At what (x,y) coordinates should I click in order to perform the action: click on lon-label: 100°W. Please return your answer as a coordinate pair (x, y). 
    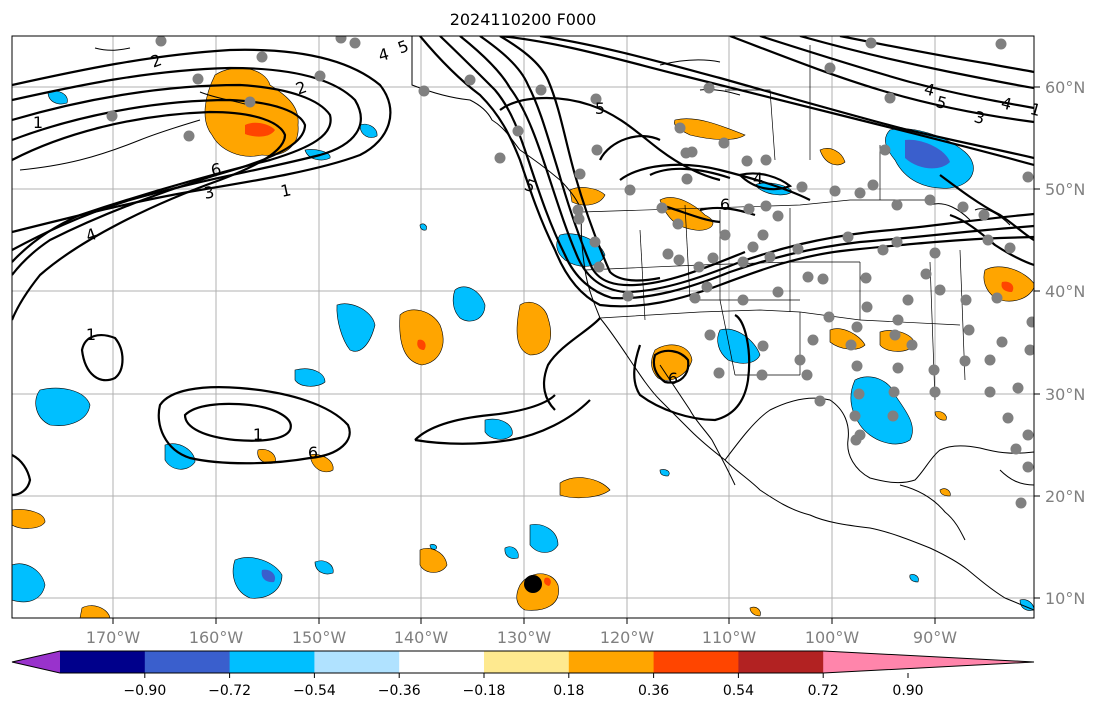
    Looking at the image, I should click on (832, 637).